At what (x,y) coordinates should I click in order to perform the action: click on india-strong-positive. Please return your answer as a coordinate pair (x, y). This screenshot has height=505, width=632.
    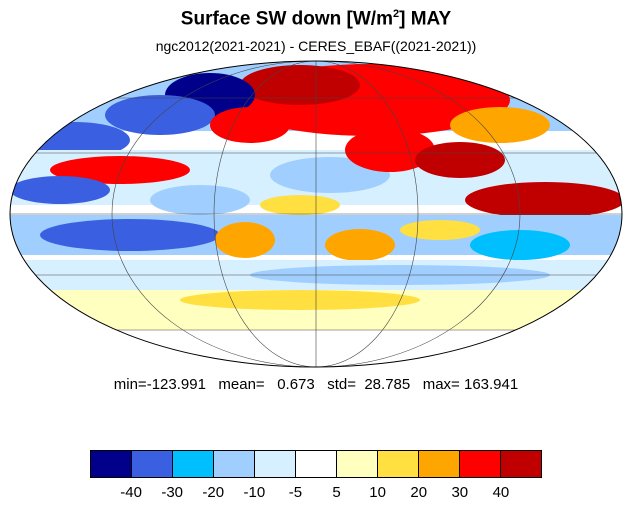
    Looking at the image, I should click on (460, 160).